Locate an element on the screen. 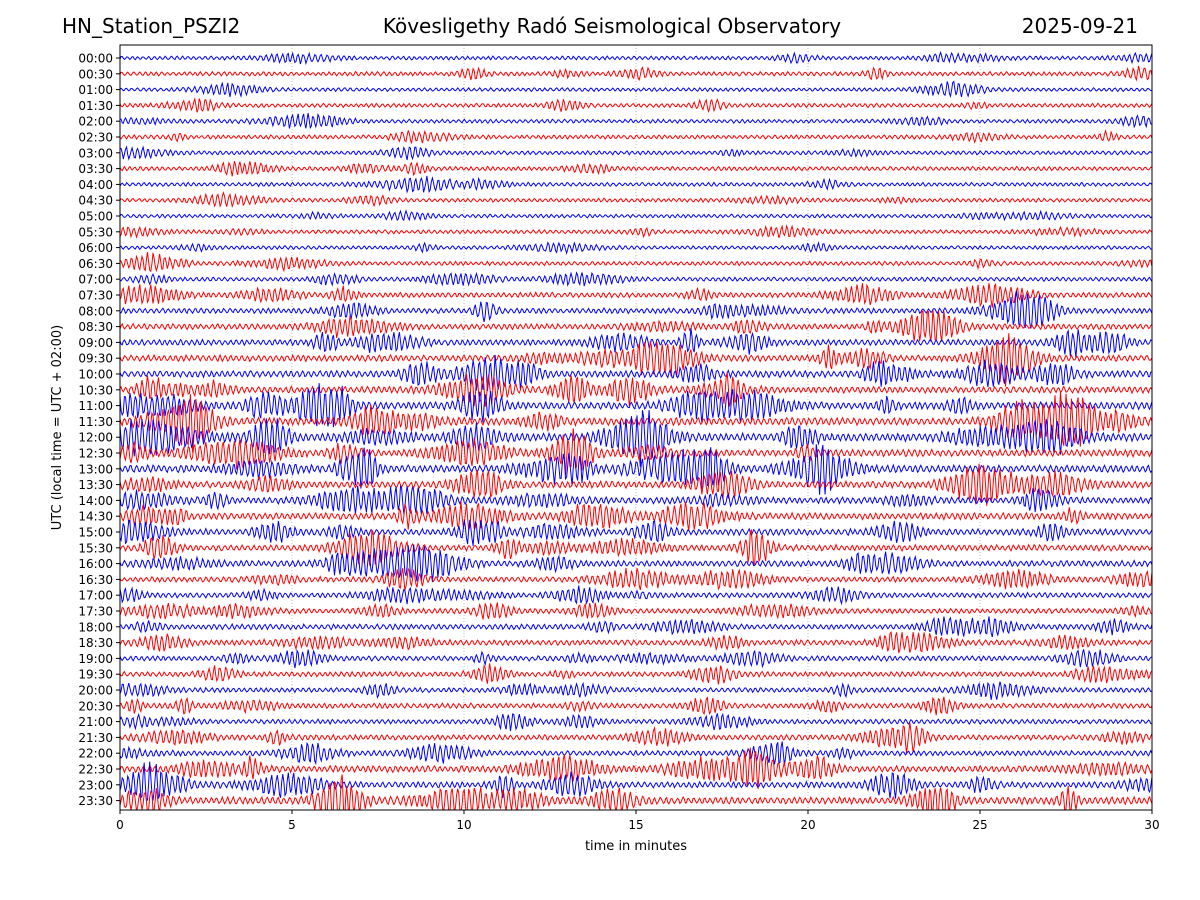 This screenshot has height=900, width=1200. y-tick-label: 15:00 is located at coordinates (95, 533).